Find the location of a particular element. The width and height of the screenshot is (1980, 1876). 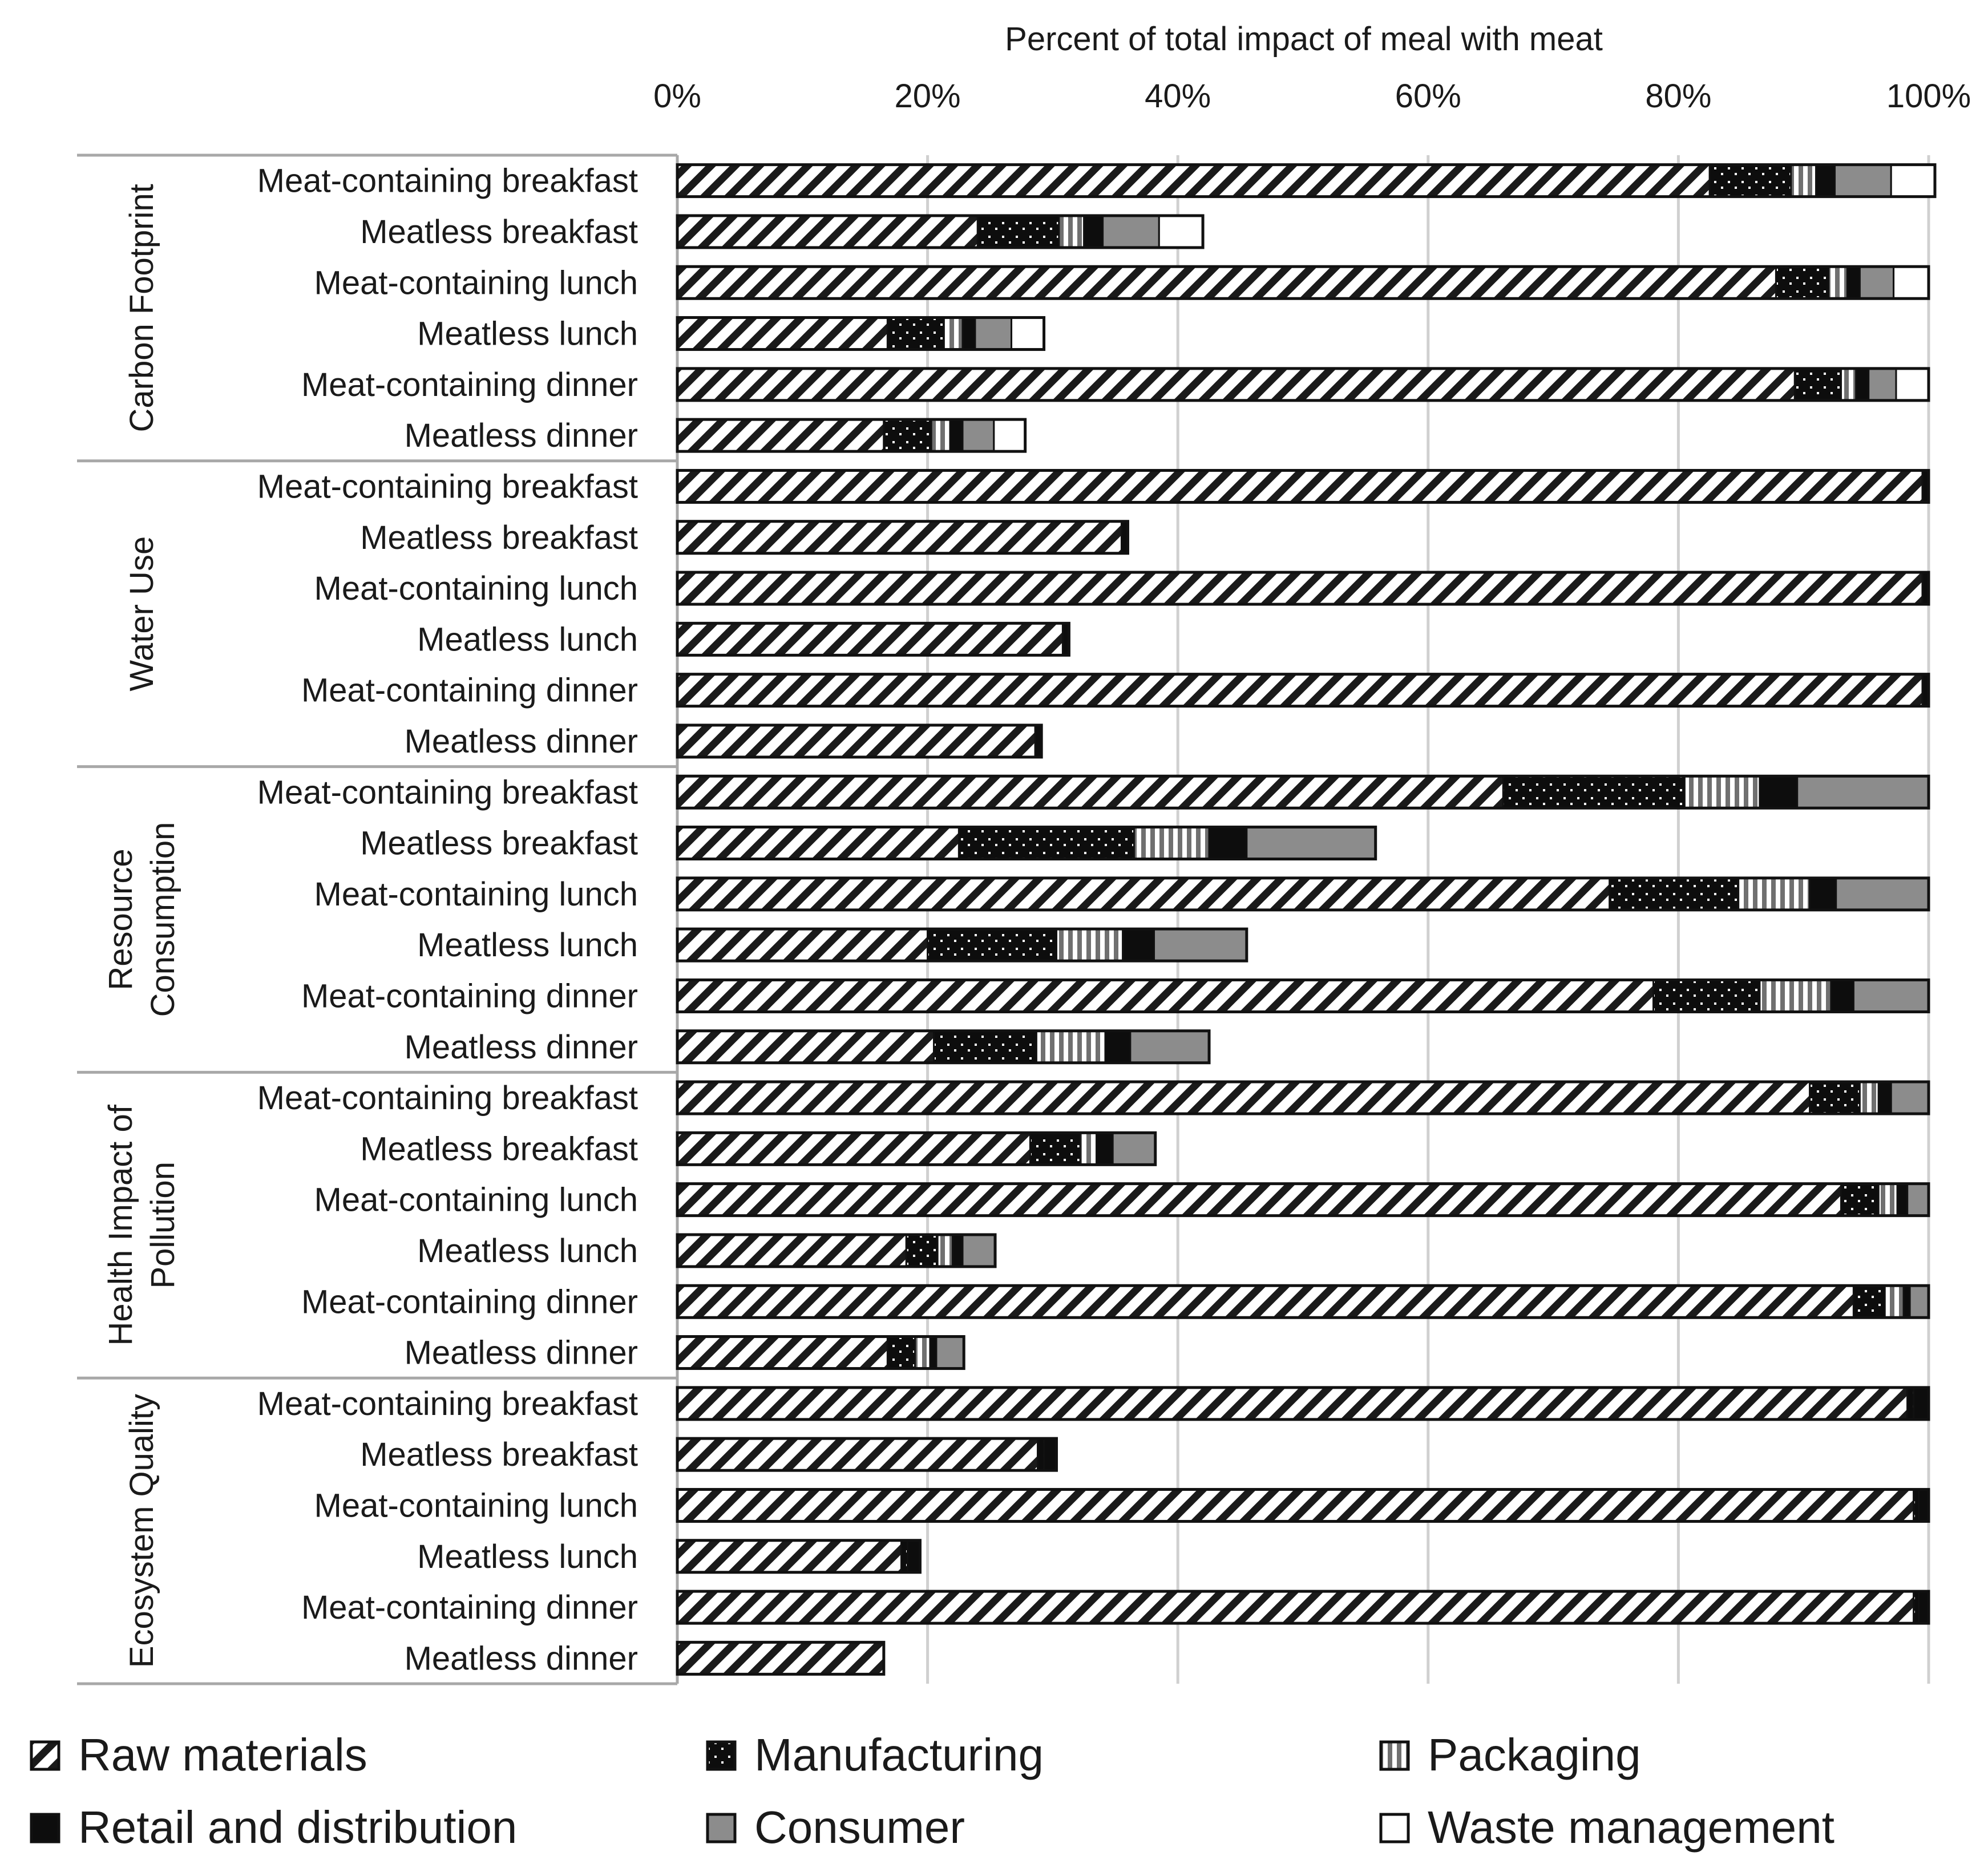

legend-item-manufacturing: Manufacturing is located at coordinates (875, 1755).